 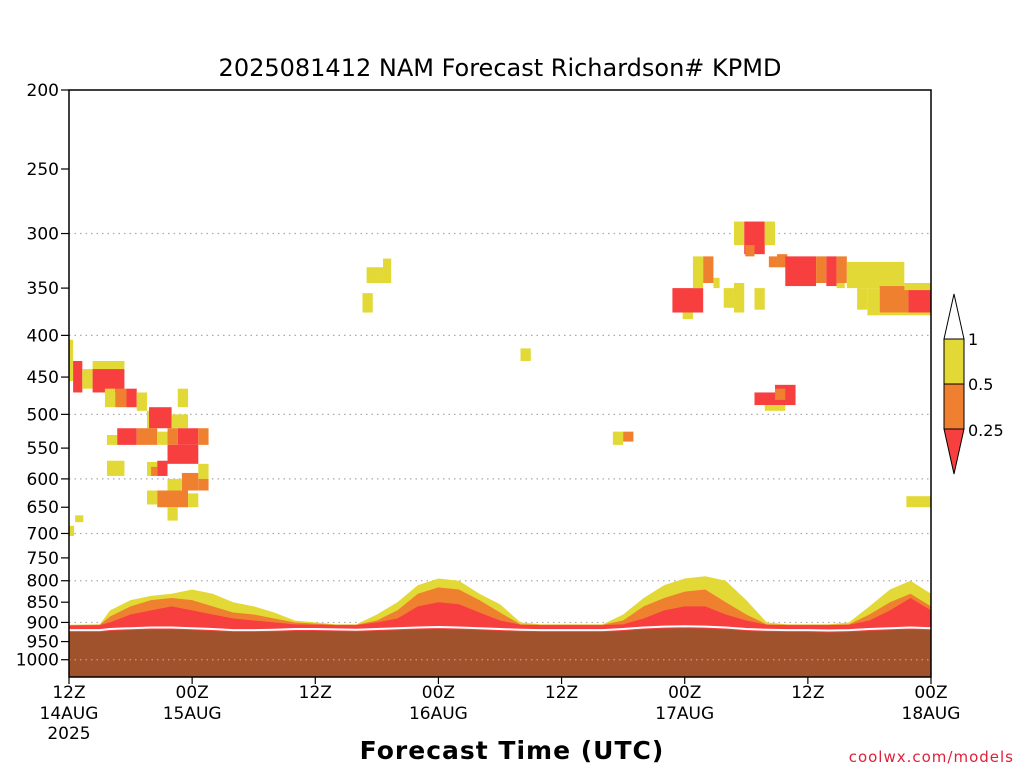 What do you see at coordinates (43, 559) in the screenshot?
I see `y-tick-label-750: 750` at bounding box center [43, 559].